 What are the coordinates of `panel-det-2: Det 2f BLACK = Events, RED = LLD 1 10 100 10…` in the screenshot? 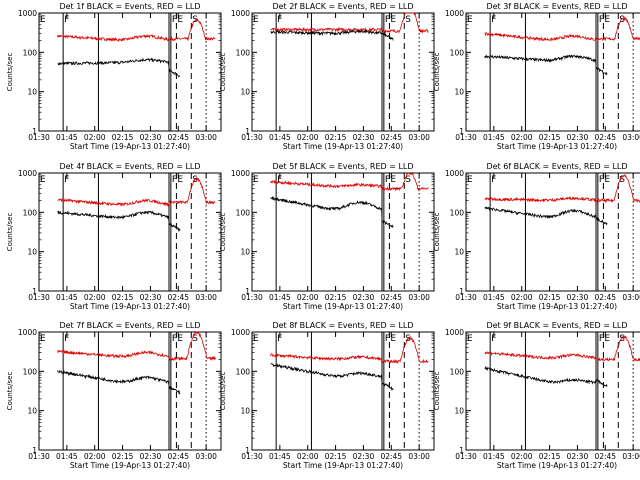 It's located at (327, 76).